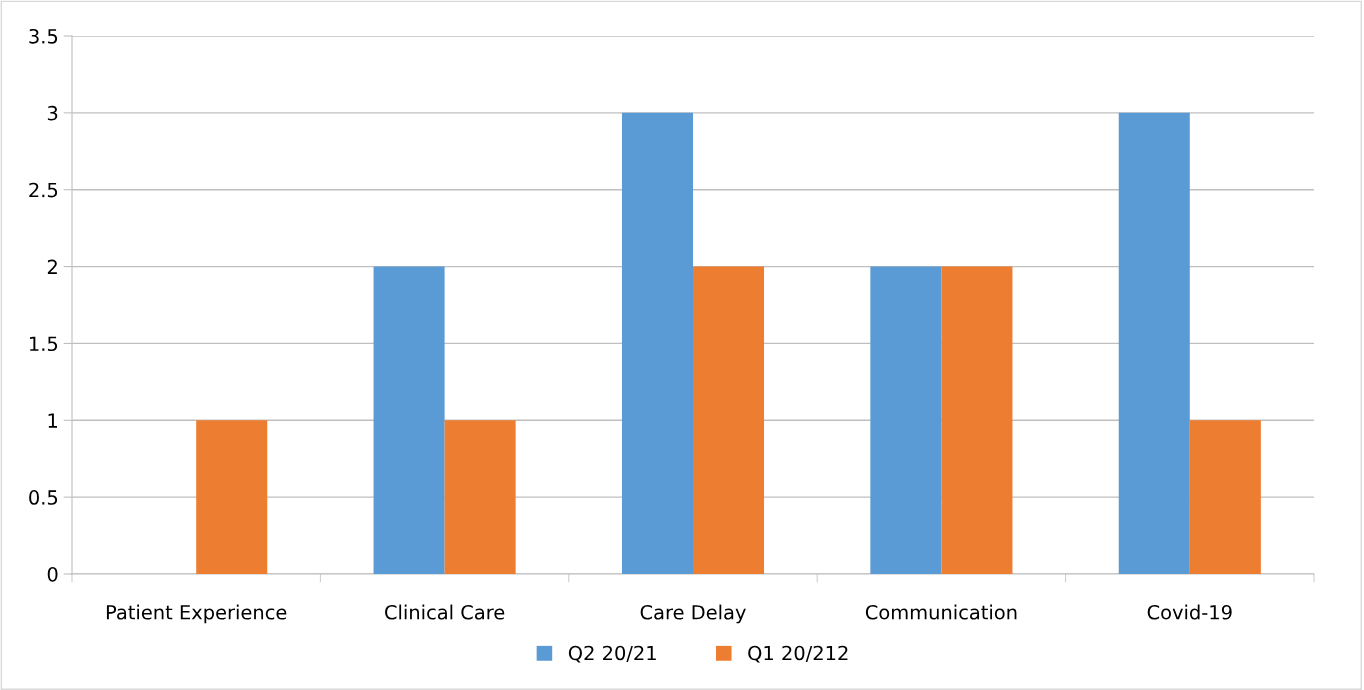 This screenshot has height=690, width=1364. I want to click on legend-label: Q1 20/212, so click(798, 654).